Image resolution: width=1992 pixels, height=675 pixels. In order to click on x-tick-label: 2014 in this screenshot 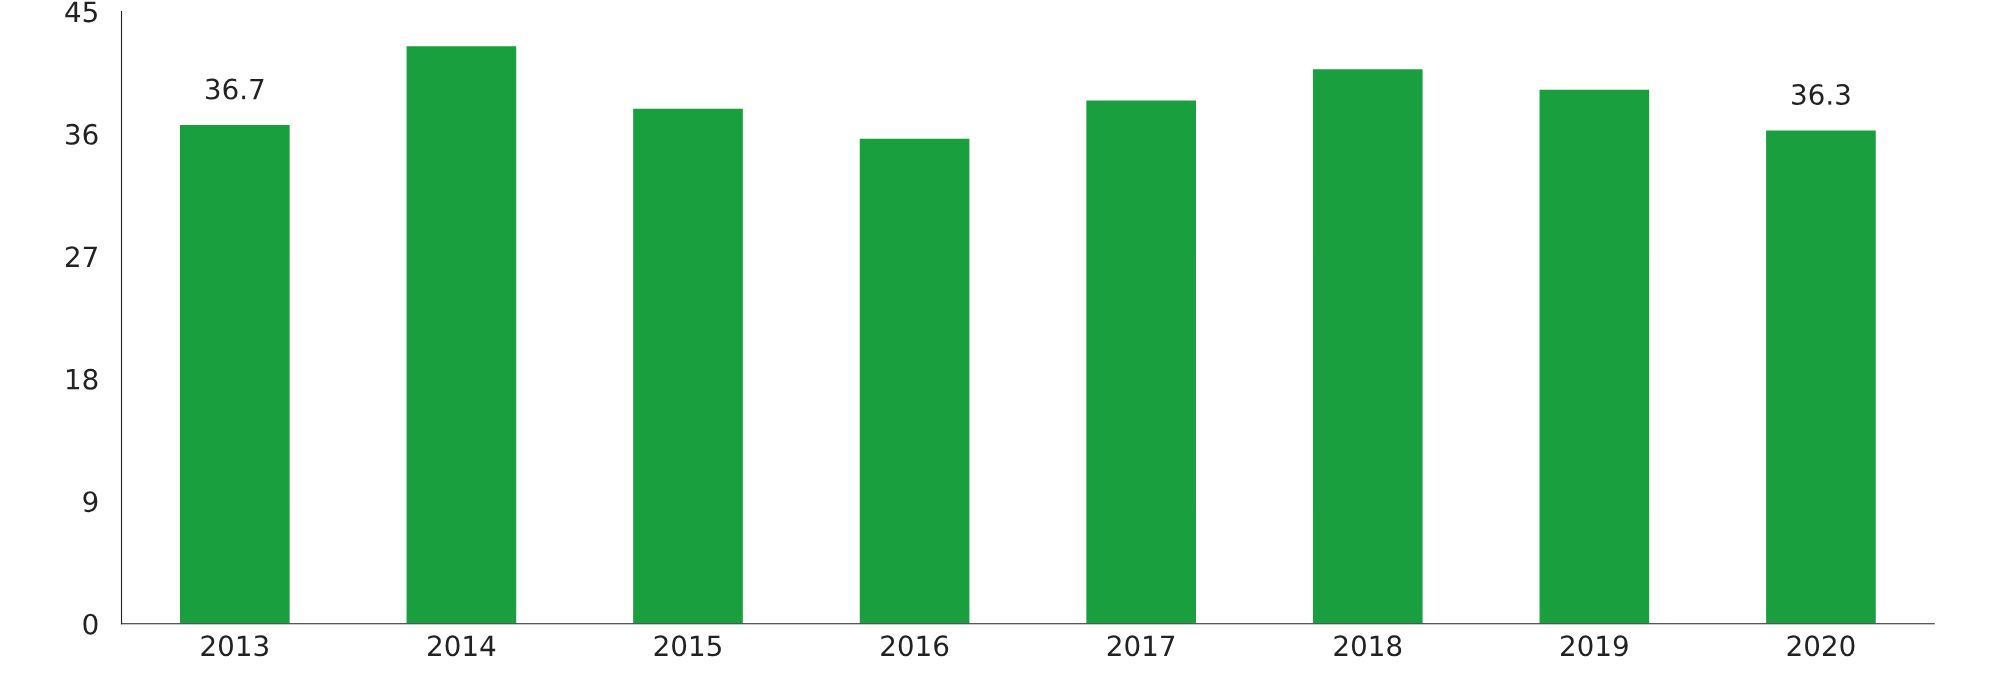, I will do `click(462, 646)`.